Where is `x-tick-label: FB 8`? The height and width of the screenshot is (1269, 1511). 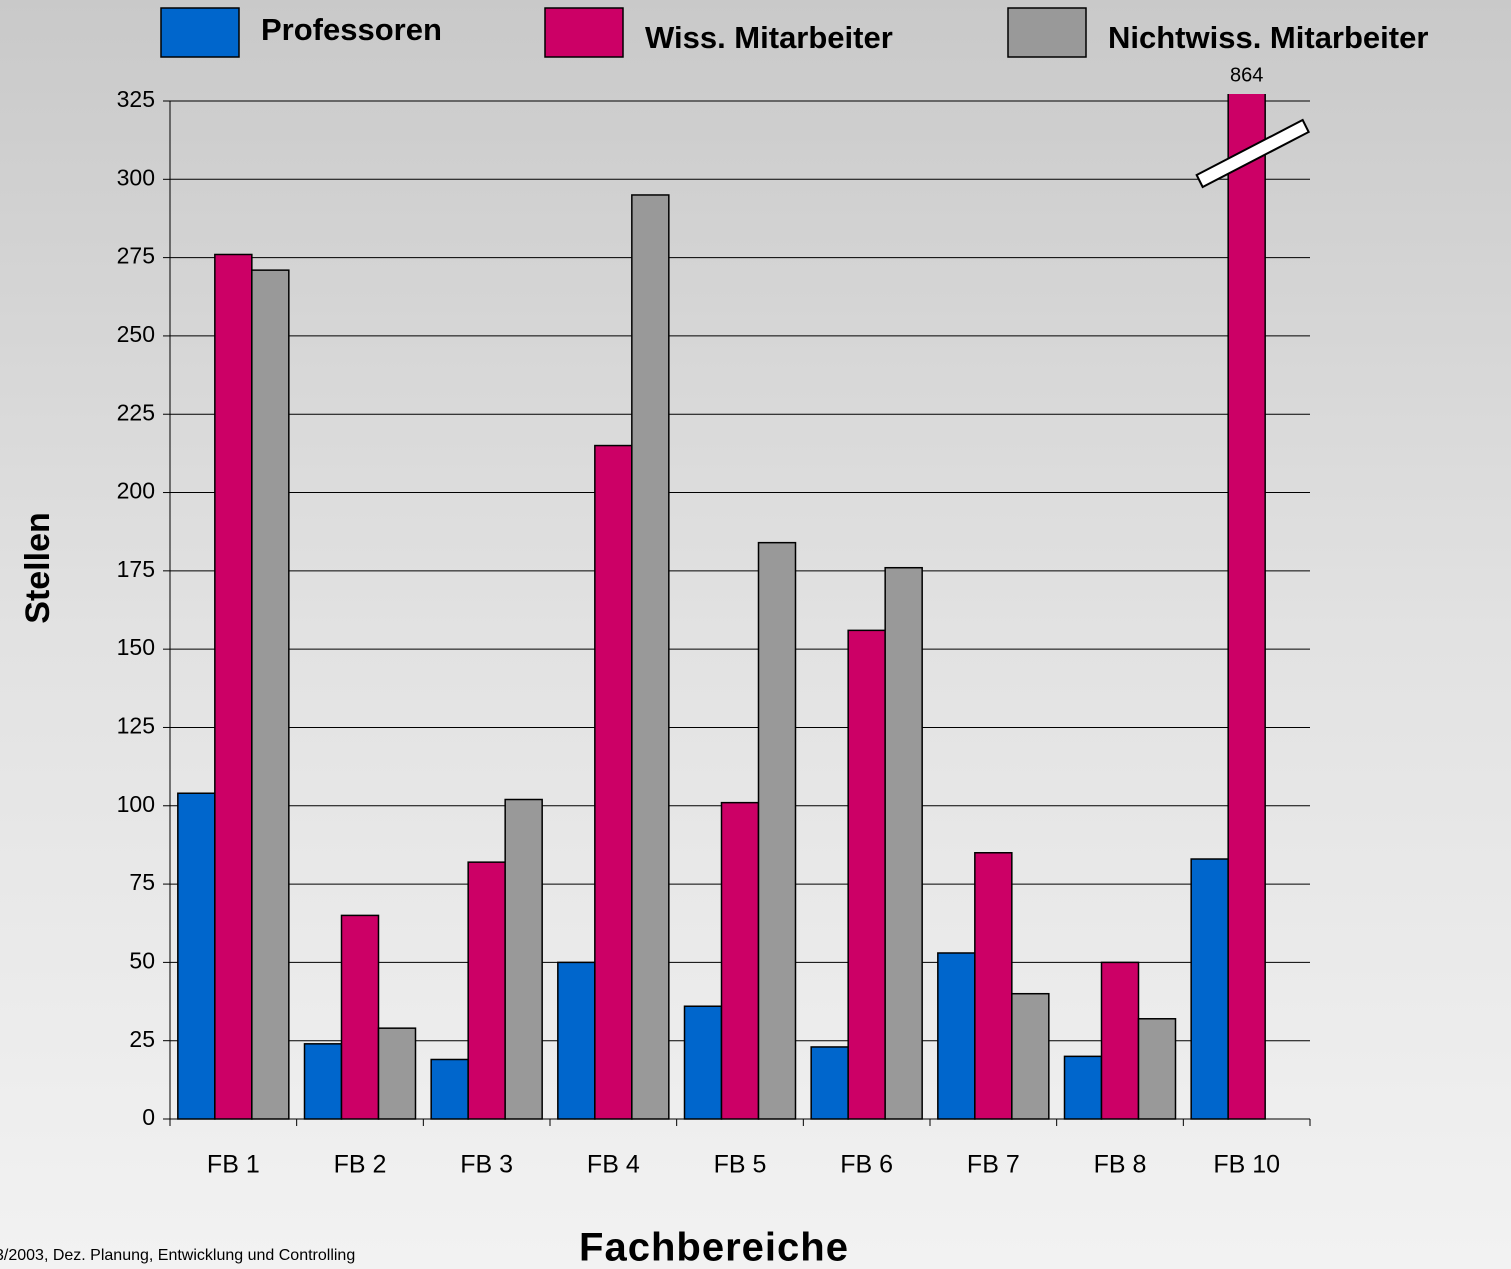
x-tick-label: FB 8 is located at coordinates (1120, 1165).